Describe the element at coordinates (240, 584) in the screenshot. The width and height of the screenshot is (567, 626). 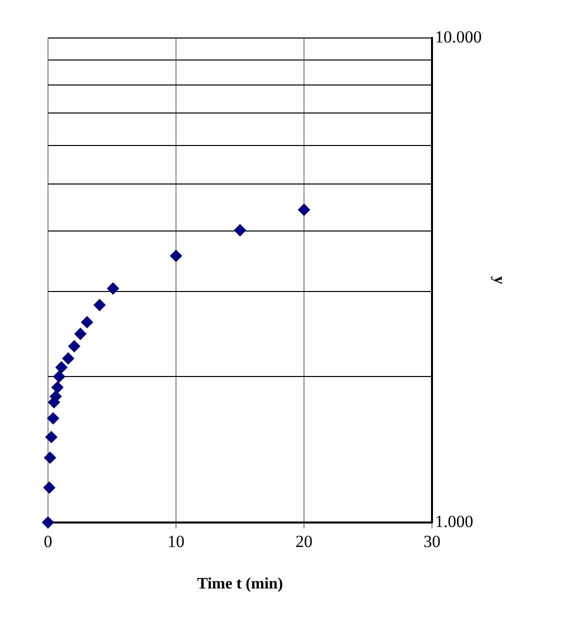
I see `x-axis-title: Time t (min)` at that location.